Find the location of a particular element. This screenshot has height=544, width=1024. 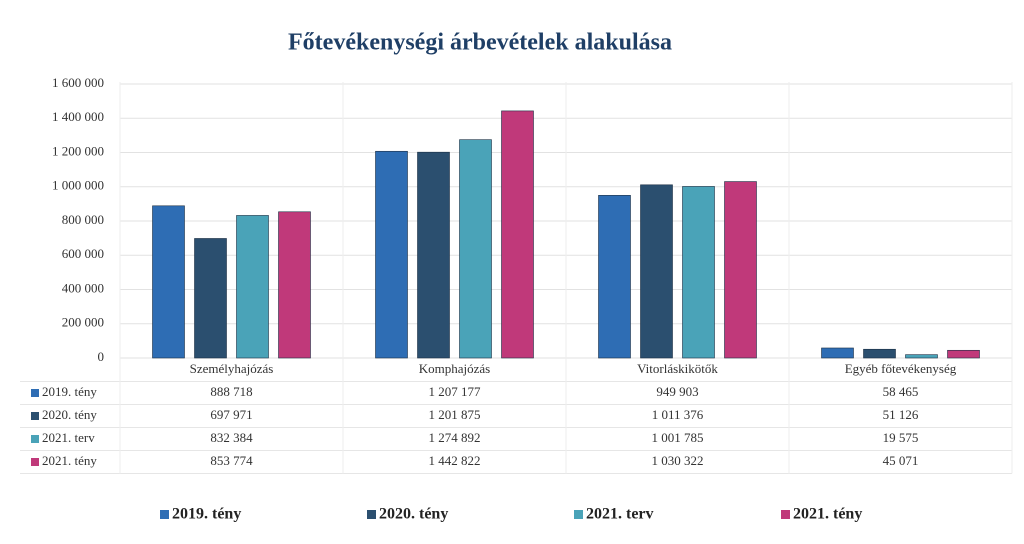

table-cell: 45 071 is located at coordinates (901, 460).